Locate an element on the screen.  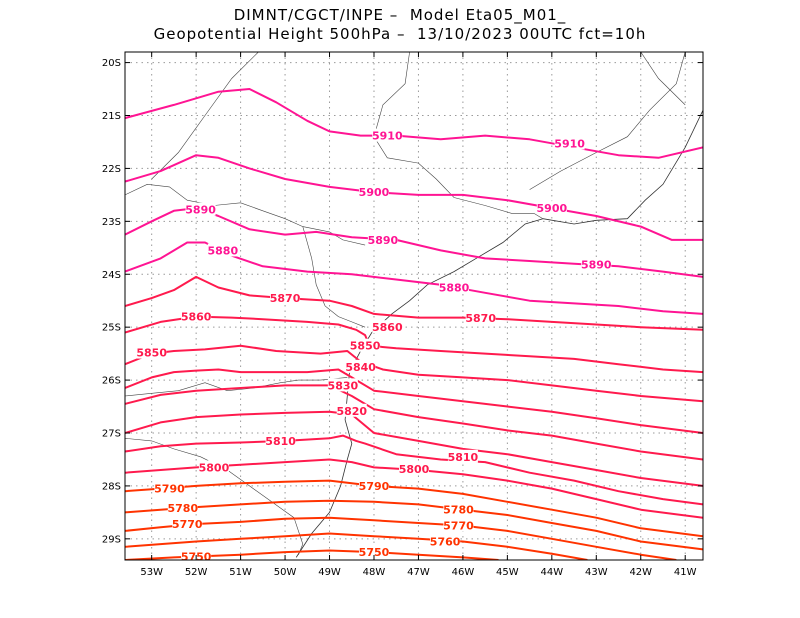
contour-label: 5820 is located at coordinates (351, 411).